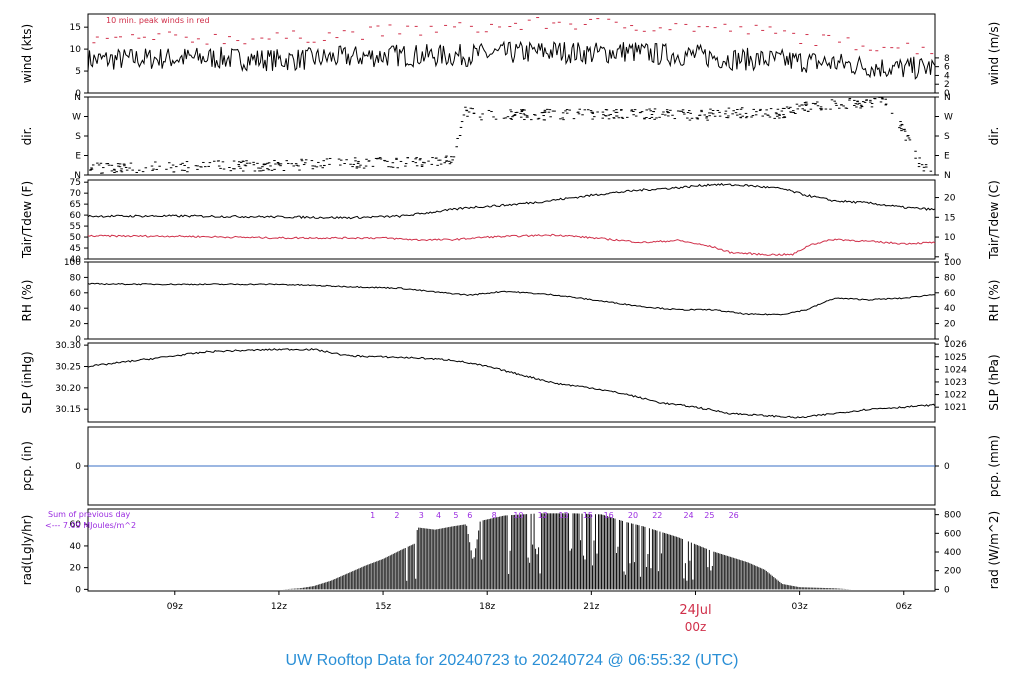  What do you see at coordinates (511, 244) in the screenshot?
I see `temp-series-Tdew` at bounding box center [511, 244].